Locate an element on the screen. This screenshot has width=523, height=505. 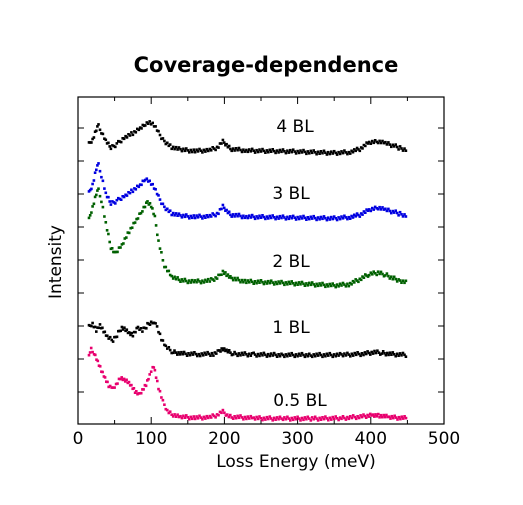
chart-title: Coverage-dependence is located at coordinates (266, 65).